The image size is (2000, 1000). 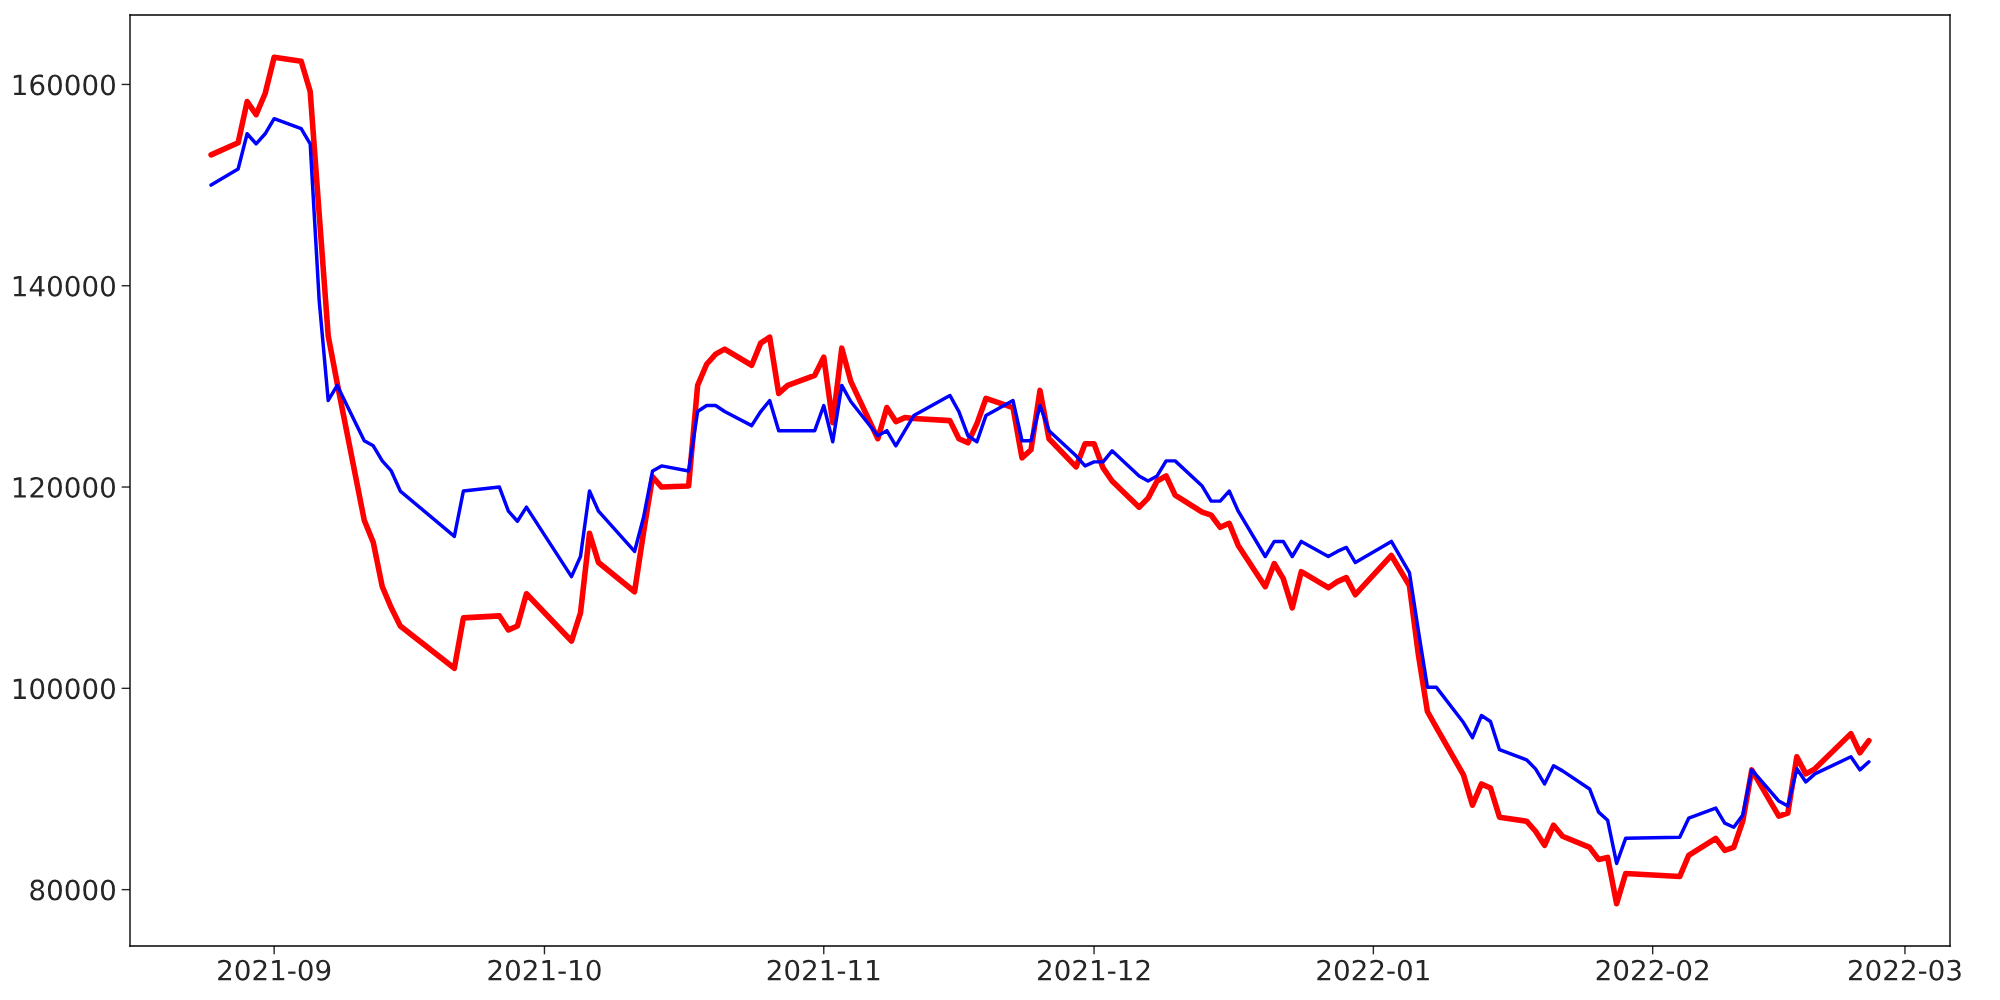 I want to click on x-tick-label: 2021-10, so click(x=544, y=970).